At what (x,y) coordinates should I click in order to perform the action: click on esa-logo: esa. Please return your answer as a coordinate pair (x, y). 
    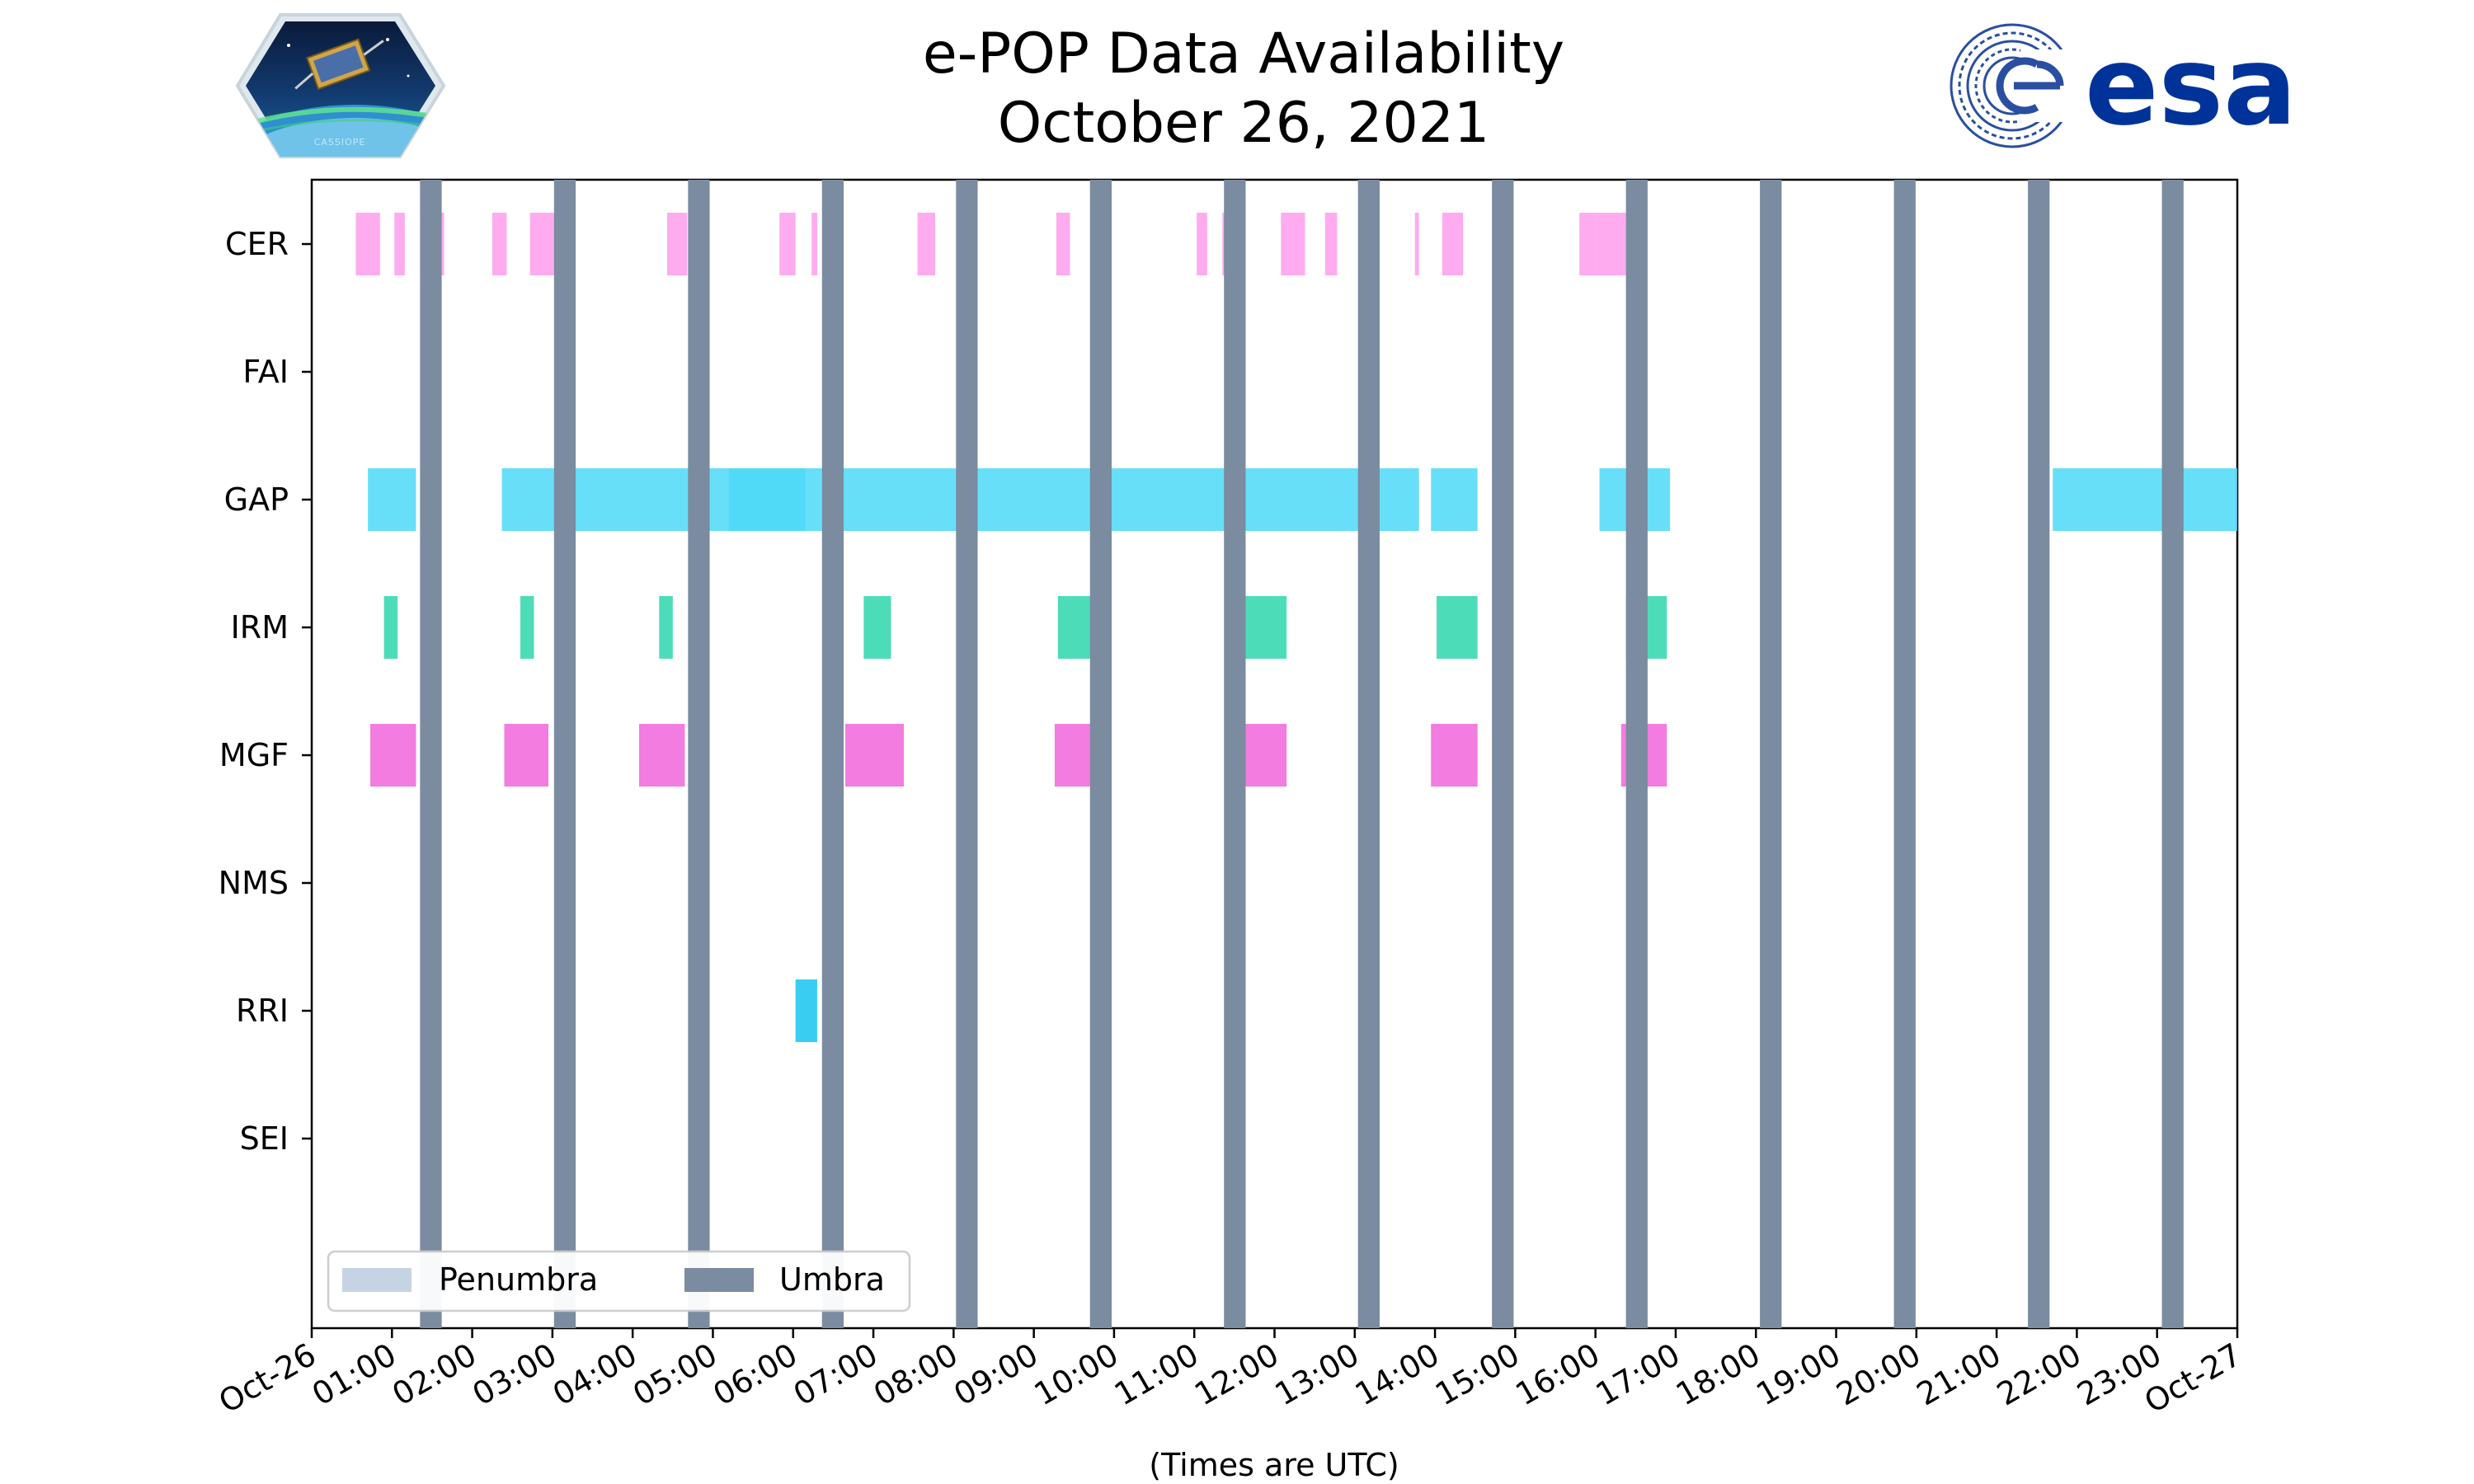
    Looking at the image, I should click on (2123, 86).